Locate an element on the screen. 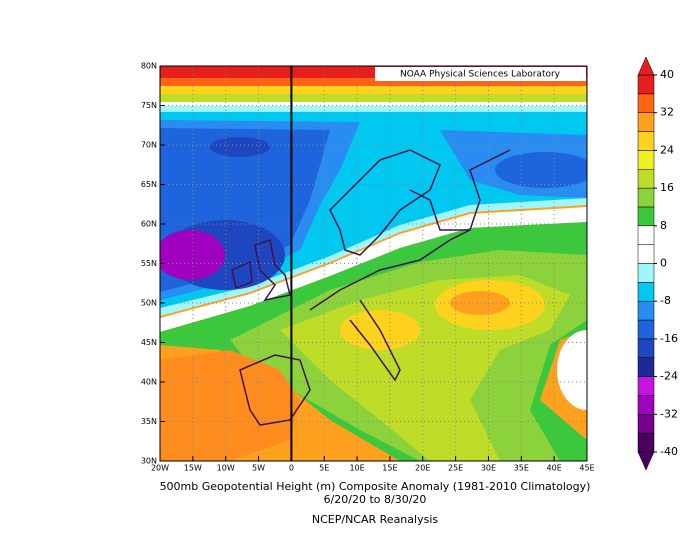 The image size is (700, 546). colorbar-tick-label: 40 is located at coordinates (667, 74).